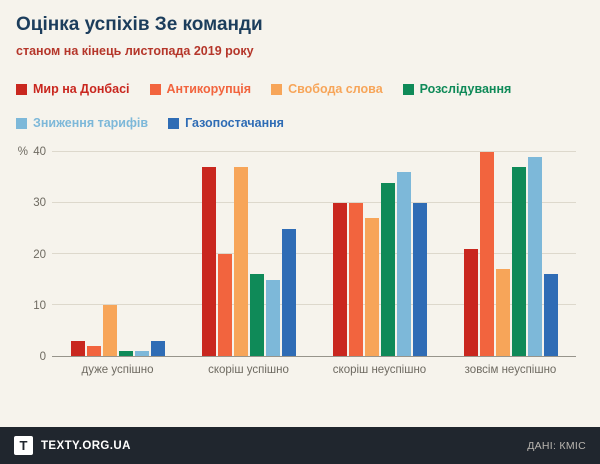  What do you see at coordinates (234, 123) in the screenshot?
I see `legend-label: Газопостачання` at bounding box center [234, 123].